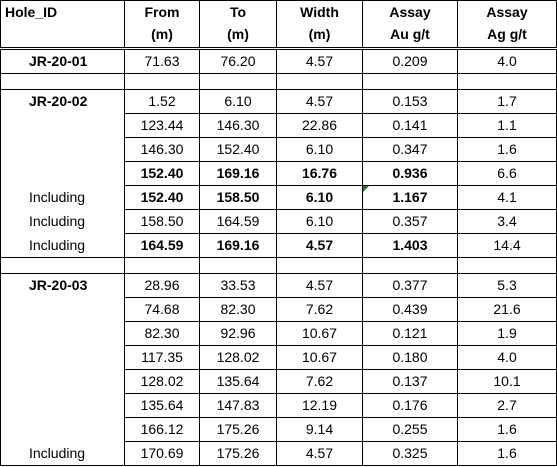 This screenshot has height=467, width=557. What do you see at coordinates (278, 429) in the screenshot?
I see `data-row: 166.12 175.26 9.14 0.255 1.6` at bounding box center [278, 429].